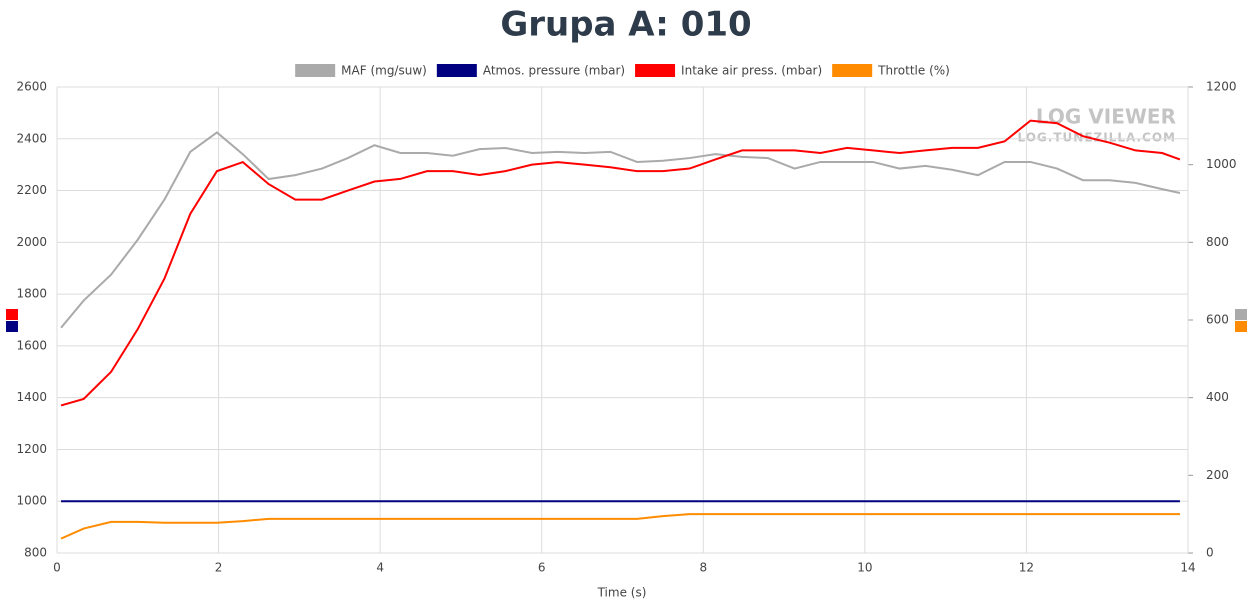  I want to click on y2-tick-label: 0, so click(1210, 553).